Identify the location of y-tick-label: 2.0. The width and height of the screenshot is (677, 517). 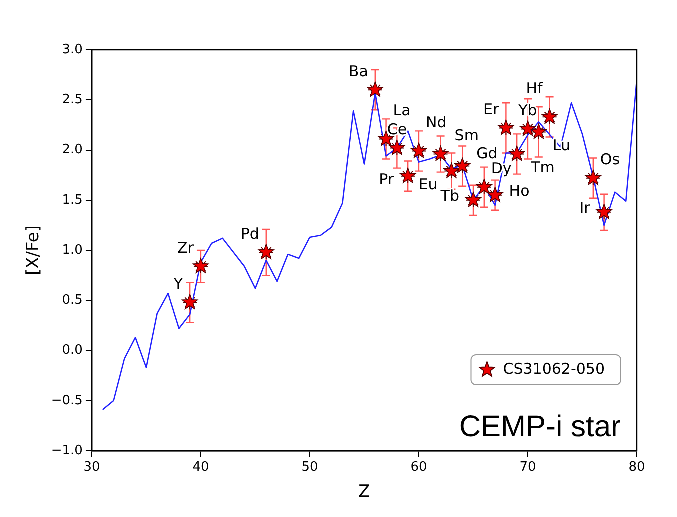
(72, 150).